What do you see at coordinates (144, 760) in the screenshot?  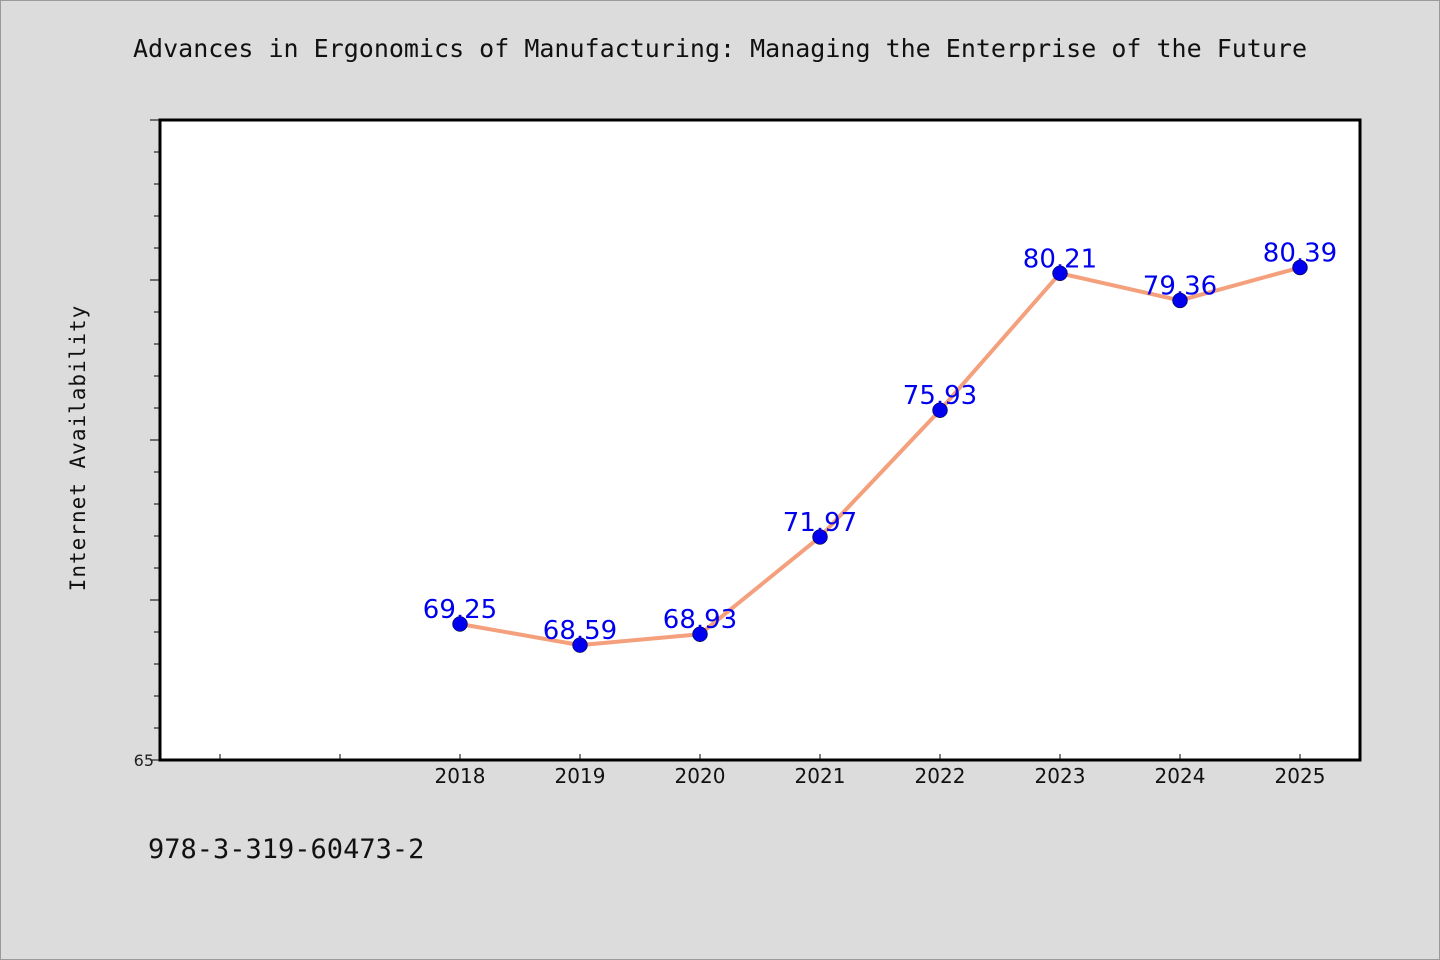 I see `y-tick-label: 65` at bounding box center [144, 760].